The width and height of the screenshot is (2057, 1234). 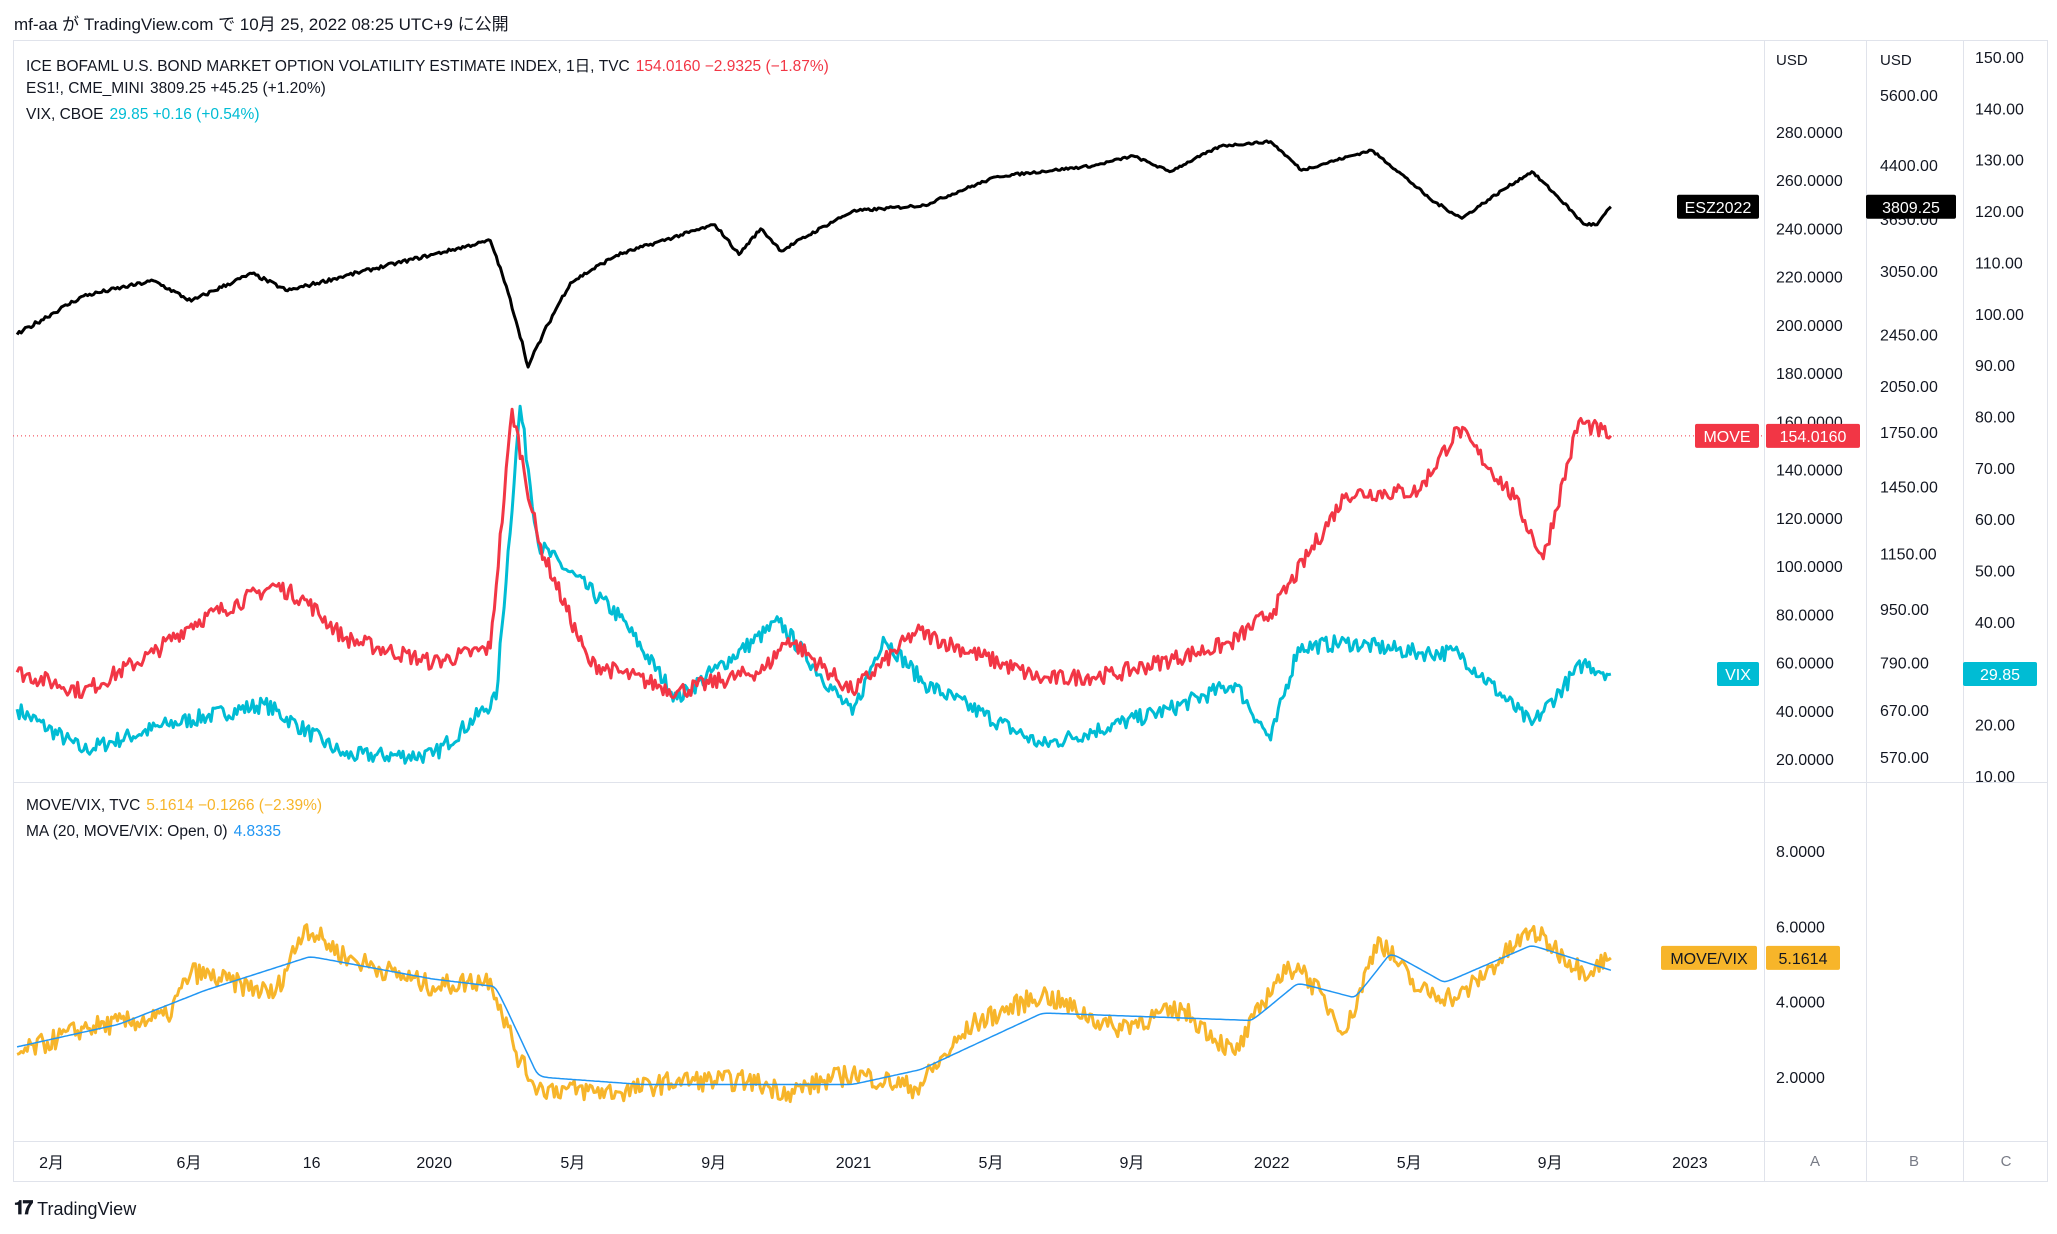 I want to click on legend-move-value: 154.0160 −2.9325 (−1.87%), so click(x=732, y=66).